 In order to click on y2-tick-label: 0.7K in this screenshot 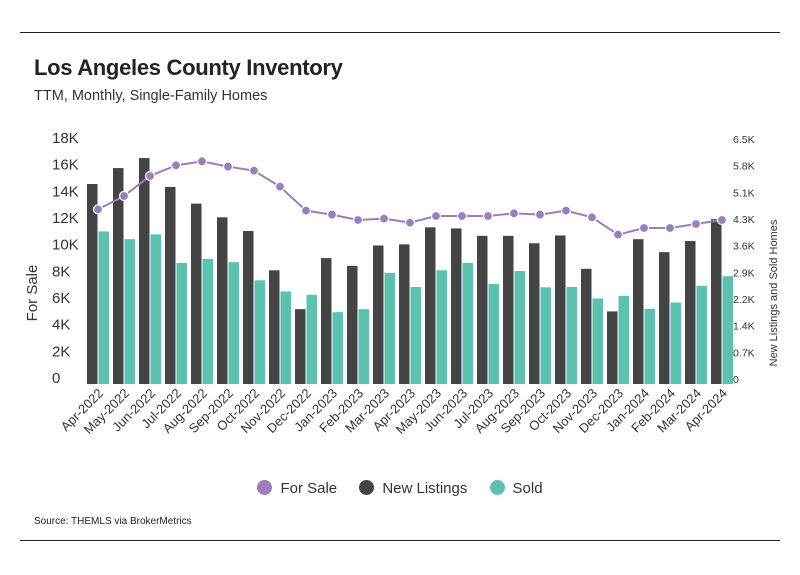, I will do `click(744, 353)`.